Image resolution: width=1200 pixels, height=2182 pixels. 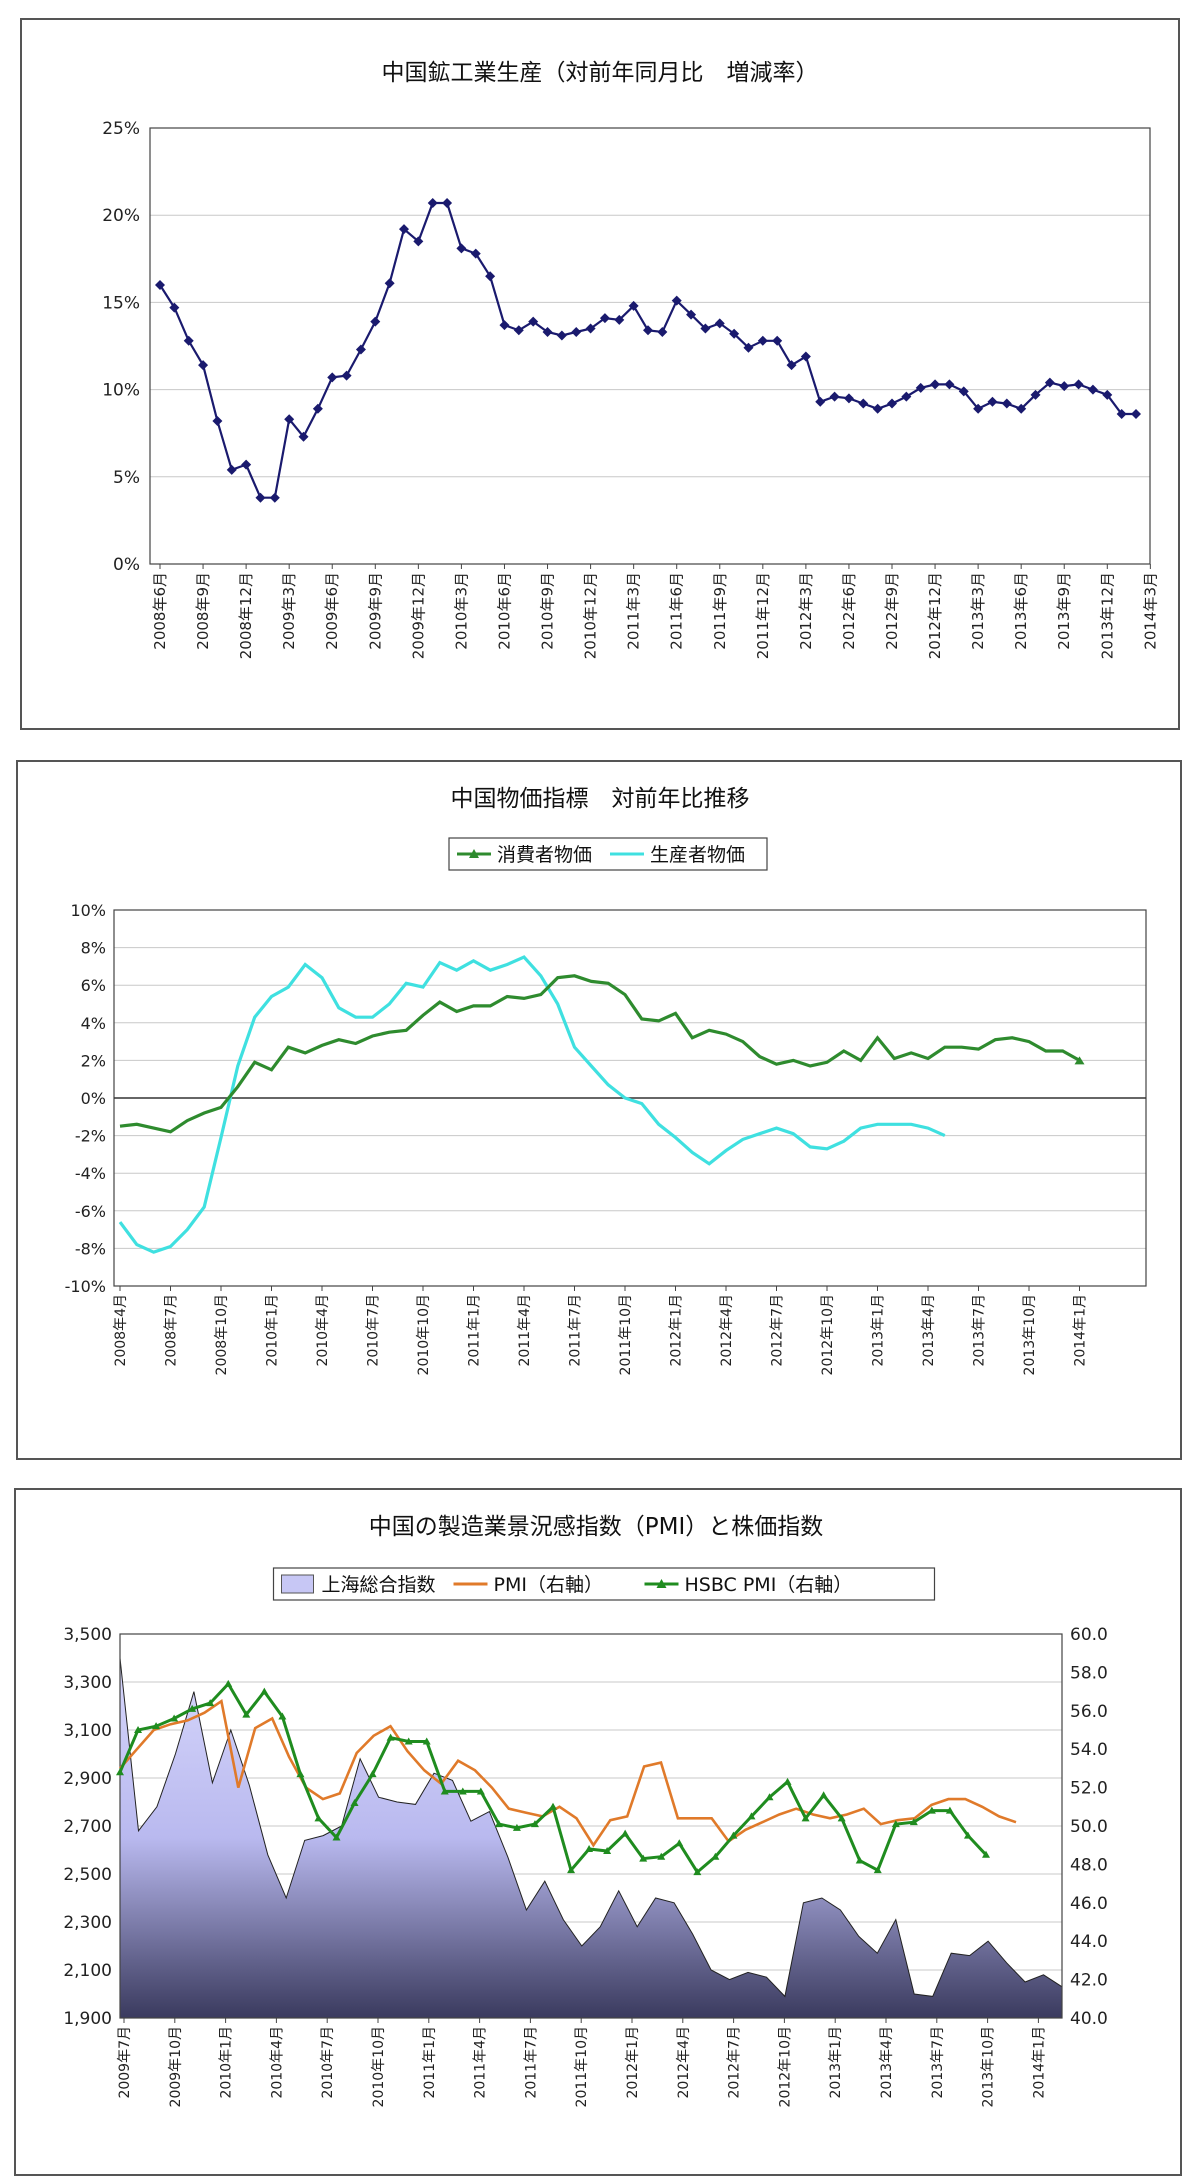 I want to click on legend-swatch, so click(x=297, y=1584).